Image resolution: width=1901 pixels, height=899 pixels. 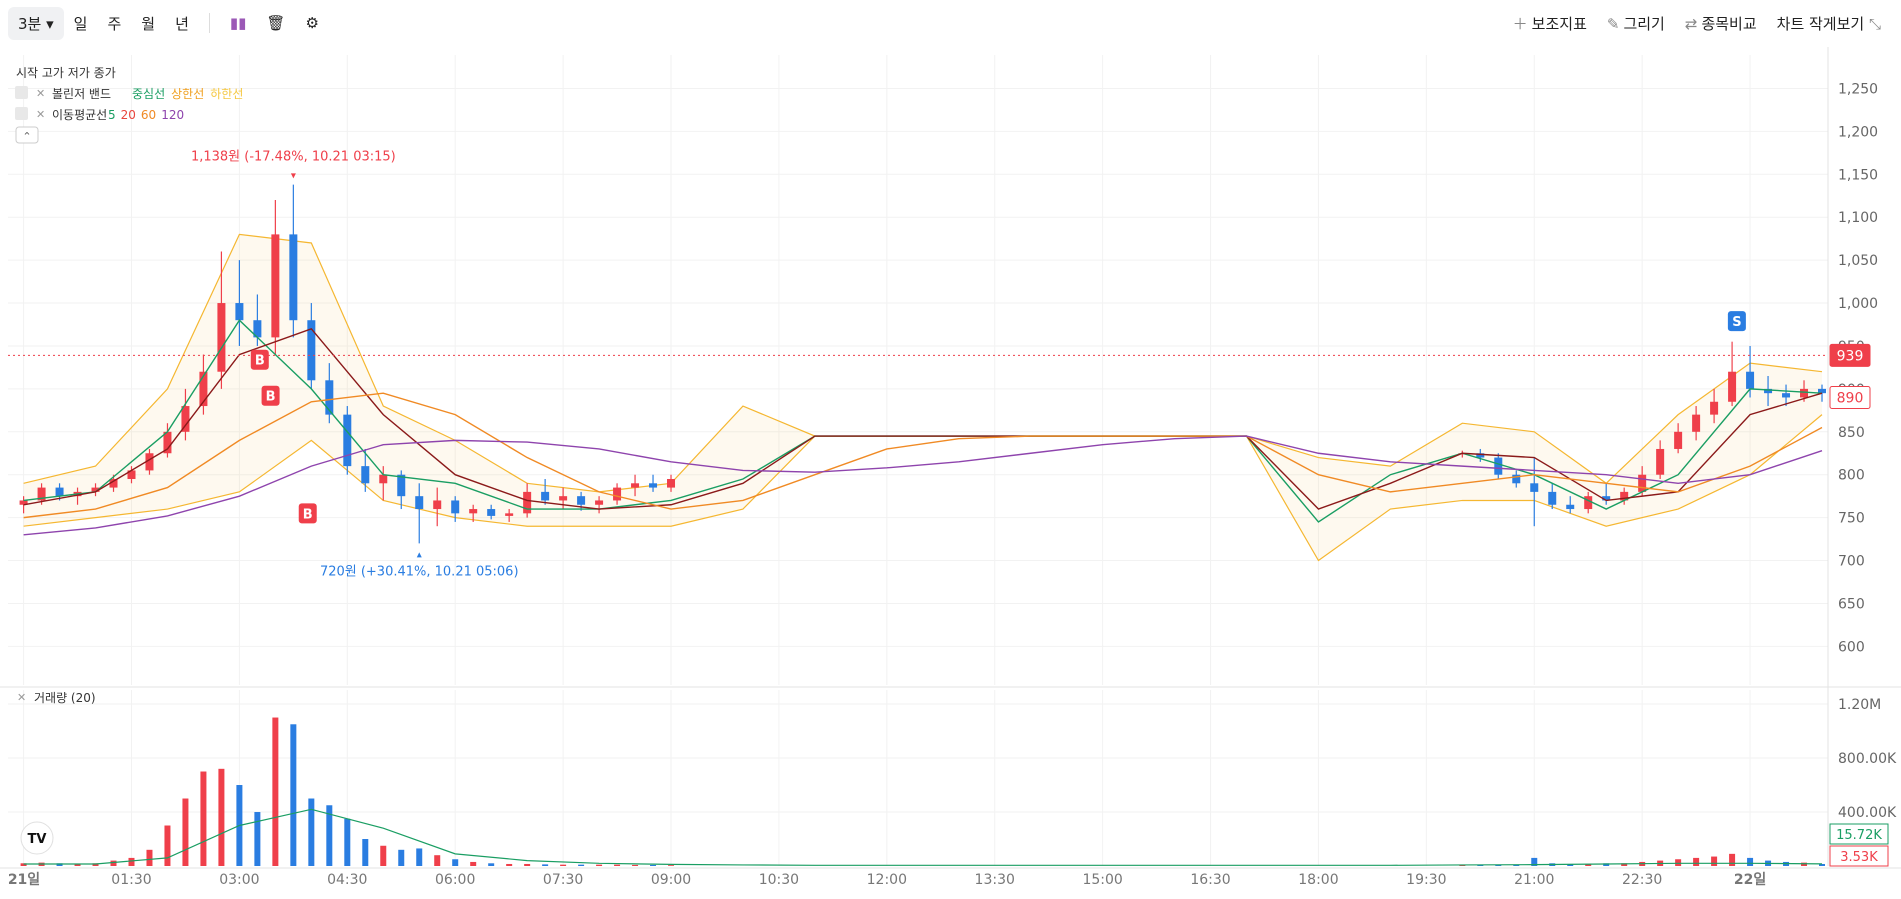 I want to click on x-tick-label: 19:30, so click(x=1426, y=880).